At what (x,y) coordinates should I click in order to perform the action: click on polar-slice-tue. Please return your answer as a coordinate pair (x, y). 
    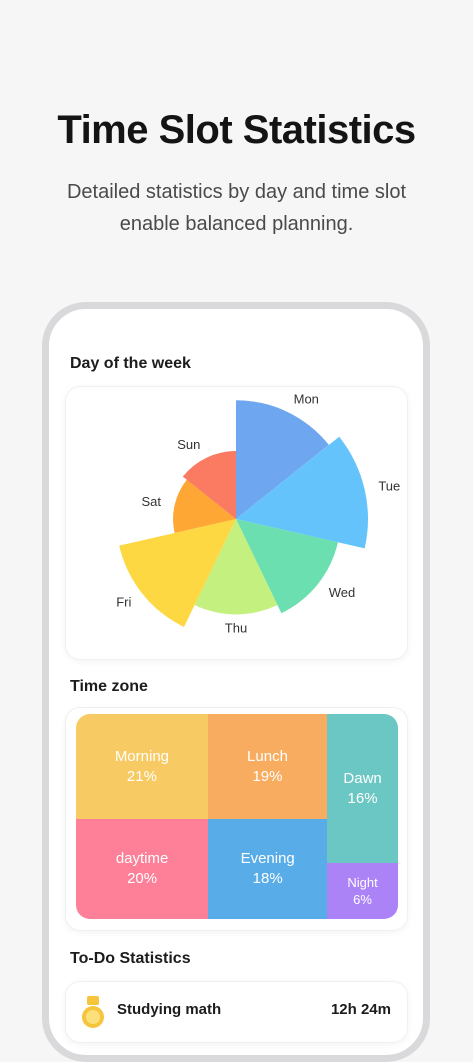
    Looking at the image, I should click on (302, 492).